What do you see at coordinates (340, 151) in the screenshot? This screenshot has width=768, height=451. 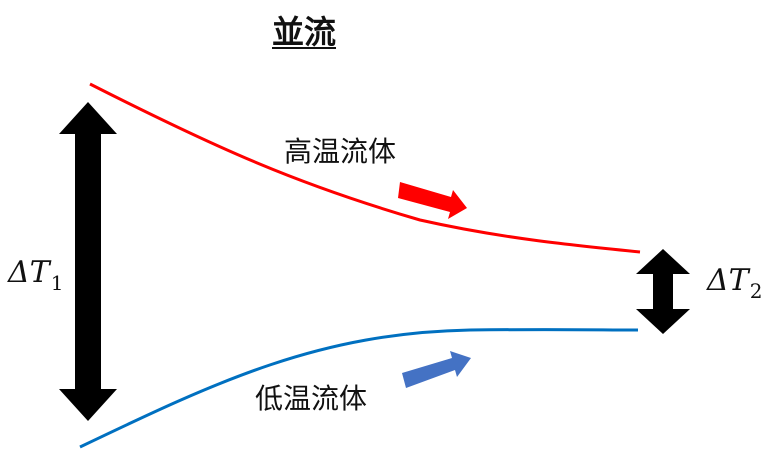 I see `hot-fluid-label: 高温流体` at bounding box center [340, 151].